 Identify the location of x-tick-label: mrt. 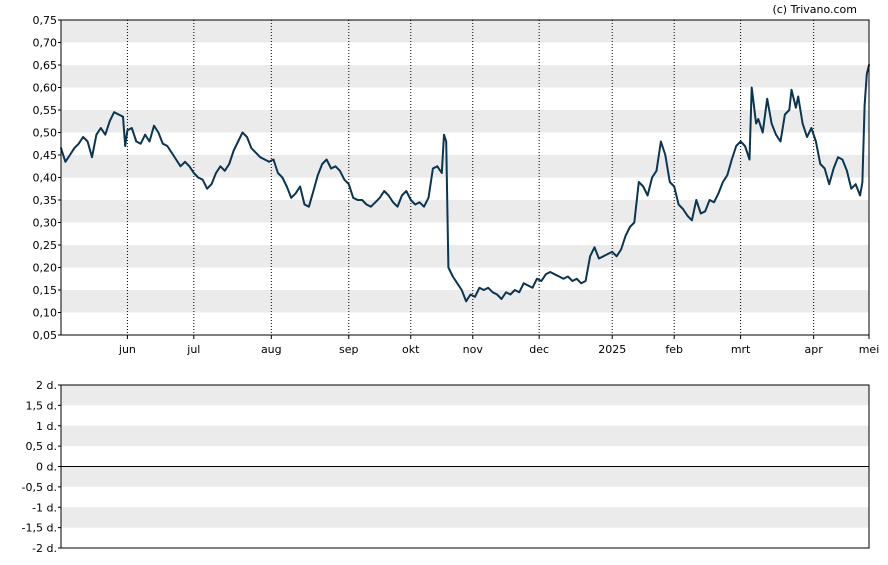
(741, 349).